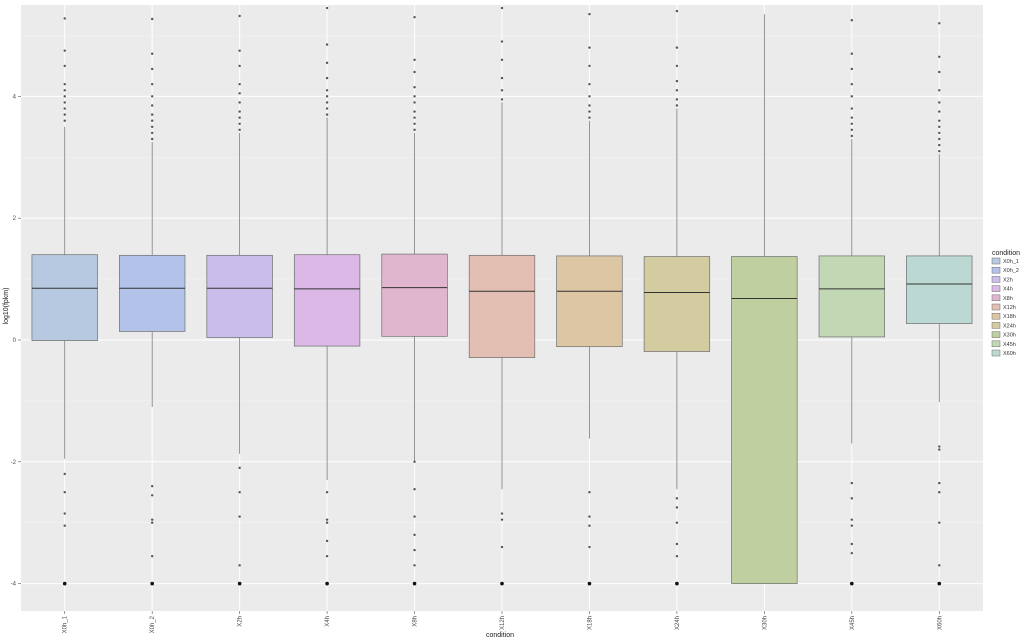 The height and width of the screenshot is (641, 1024). Describe the element at coordinates (327, 296) in the screenshot. I see `box-X4h` at that location.